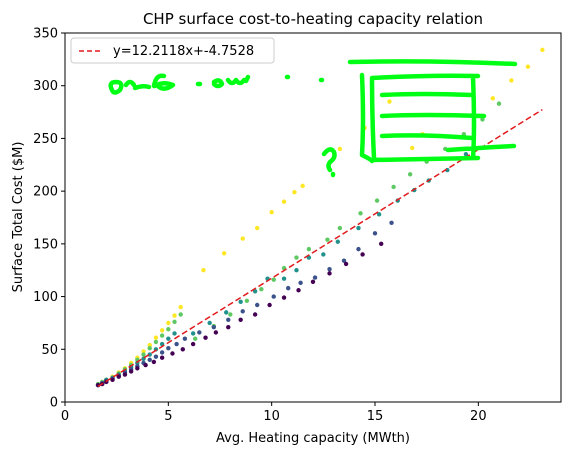 The image size is (571, 455). I want to click on y-tick-label: 100, so click(45, 297).